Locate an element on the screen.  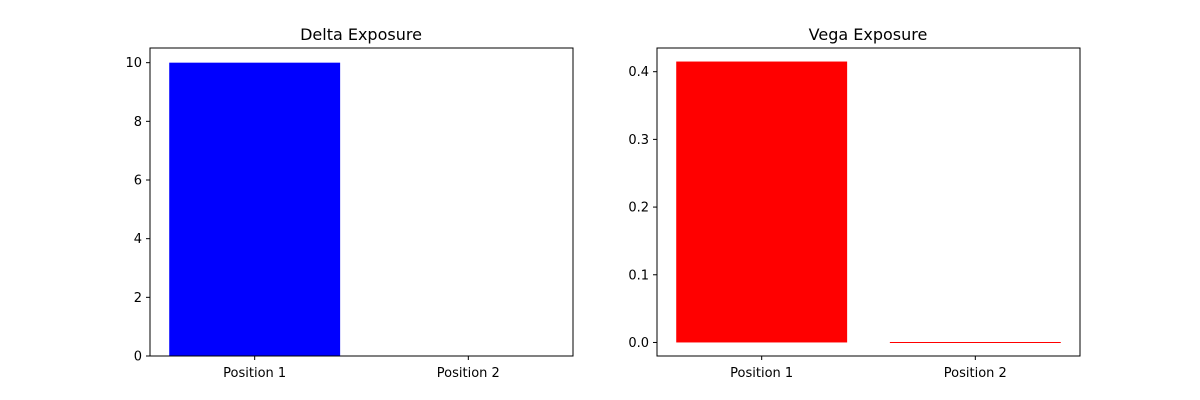
y-tick-label: 10 is located at coordinates (133, 63).